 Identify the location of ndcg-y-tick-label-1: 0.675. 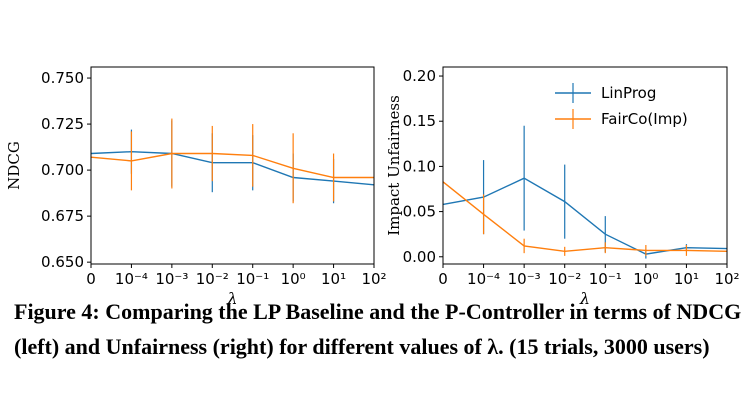
(62, 216).